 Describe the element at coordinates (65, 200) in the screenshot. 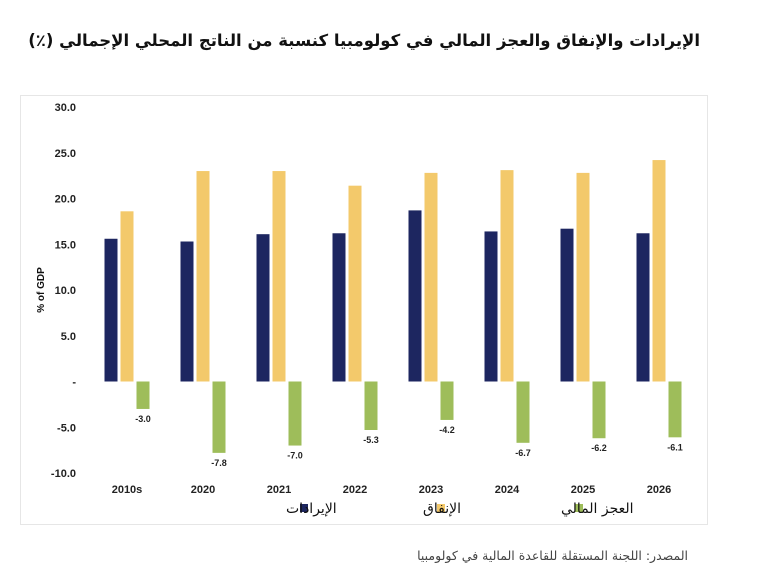

I see `y-tick-label: 20.0` at that location.